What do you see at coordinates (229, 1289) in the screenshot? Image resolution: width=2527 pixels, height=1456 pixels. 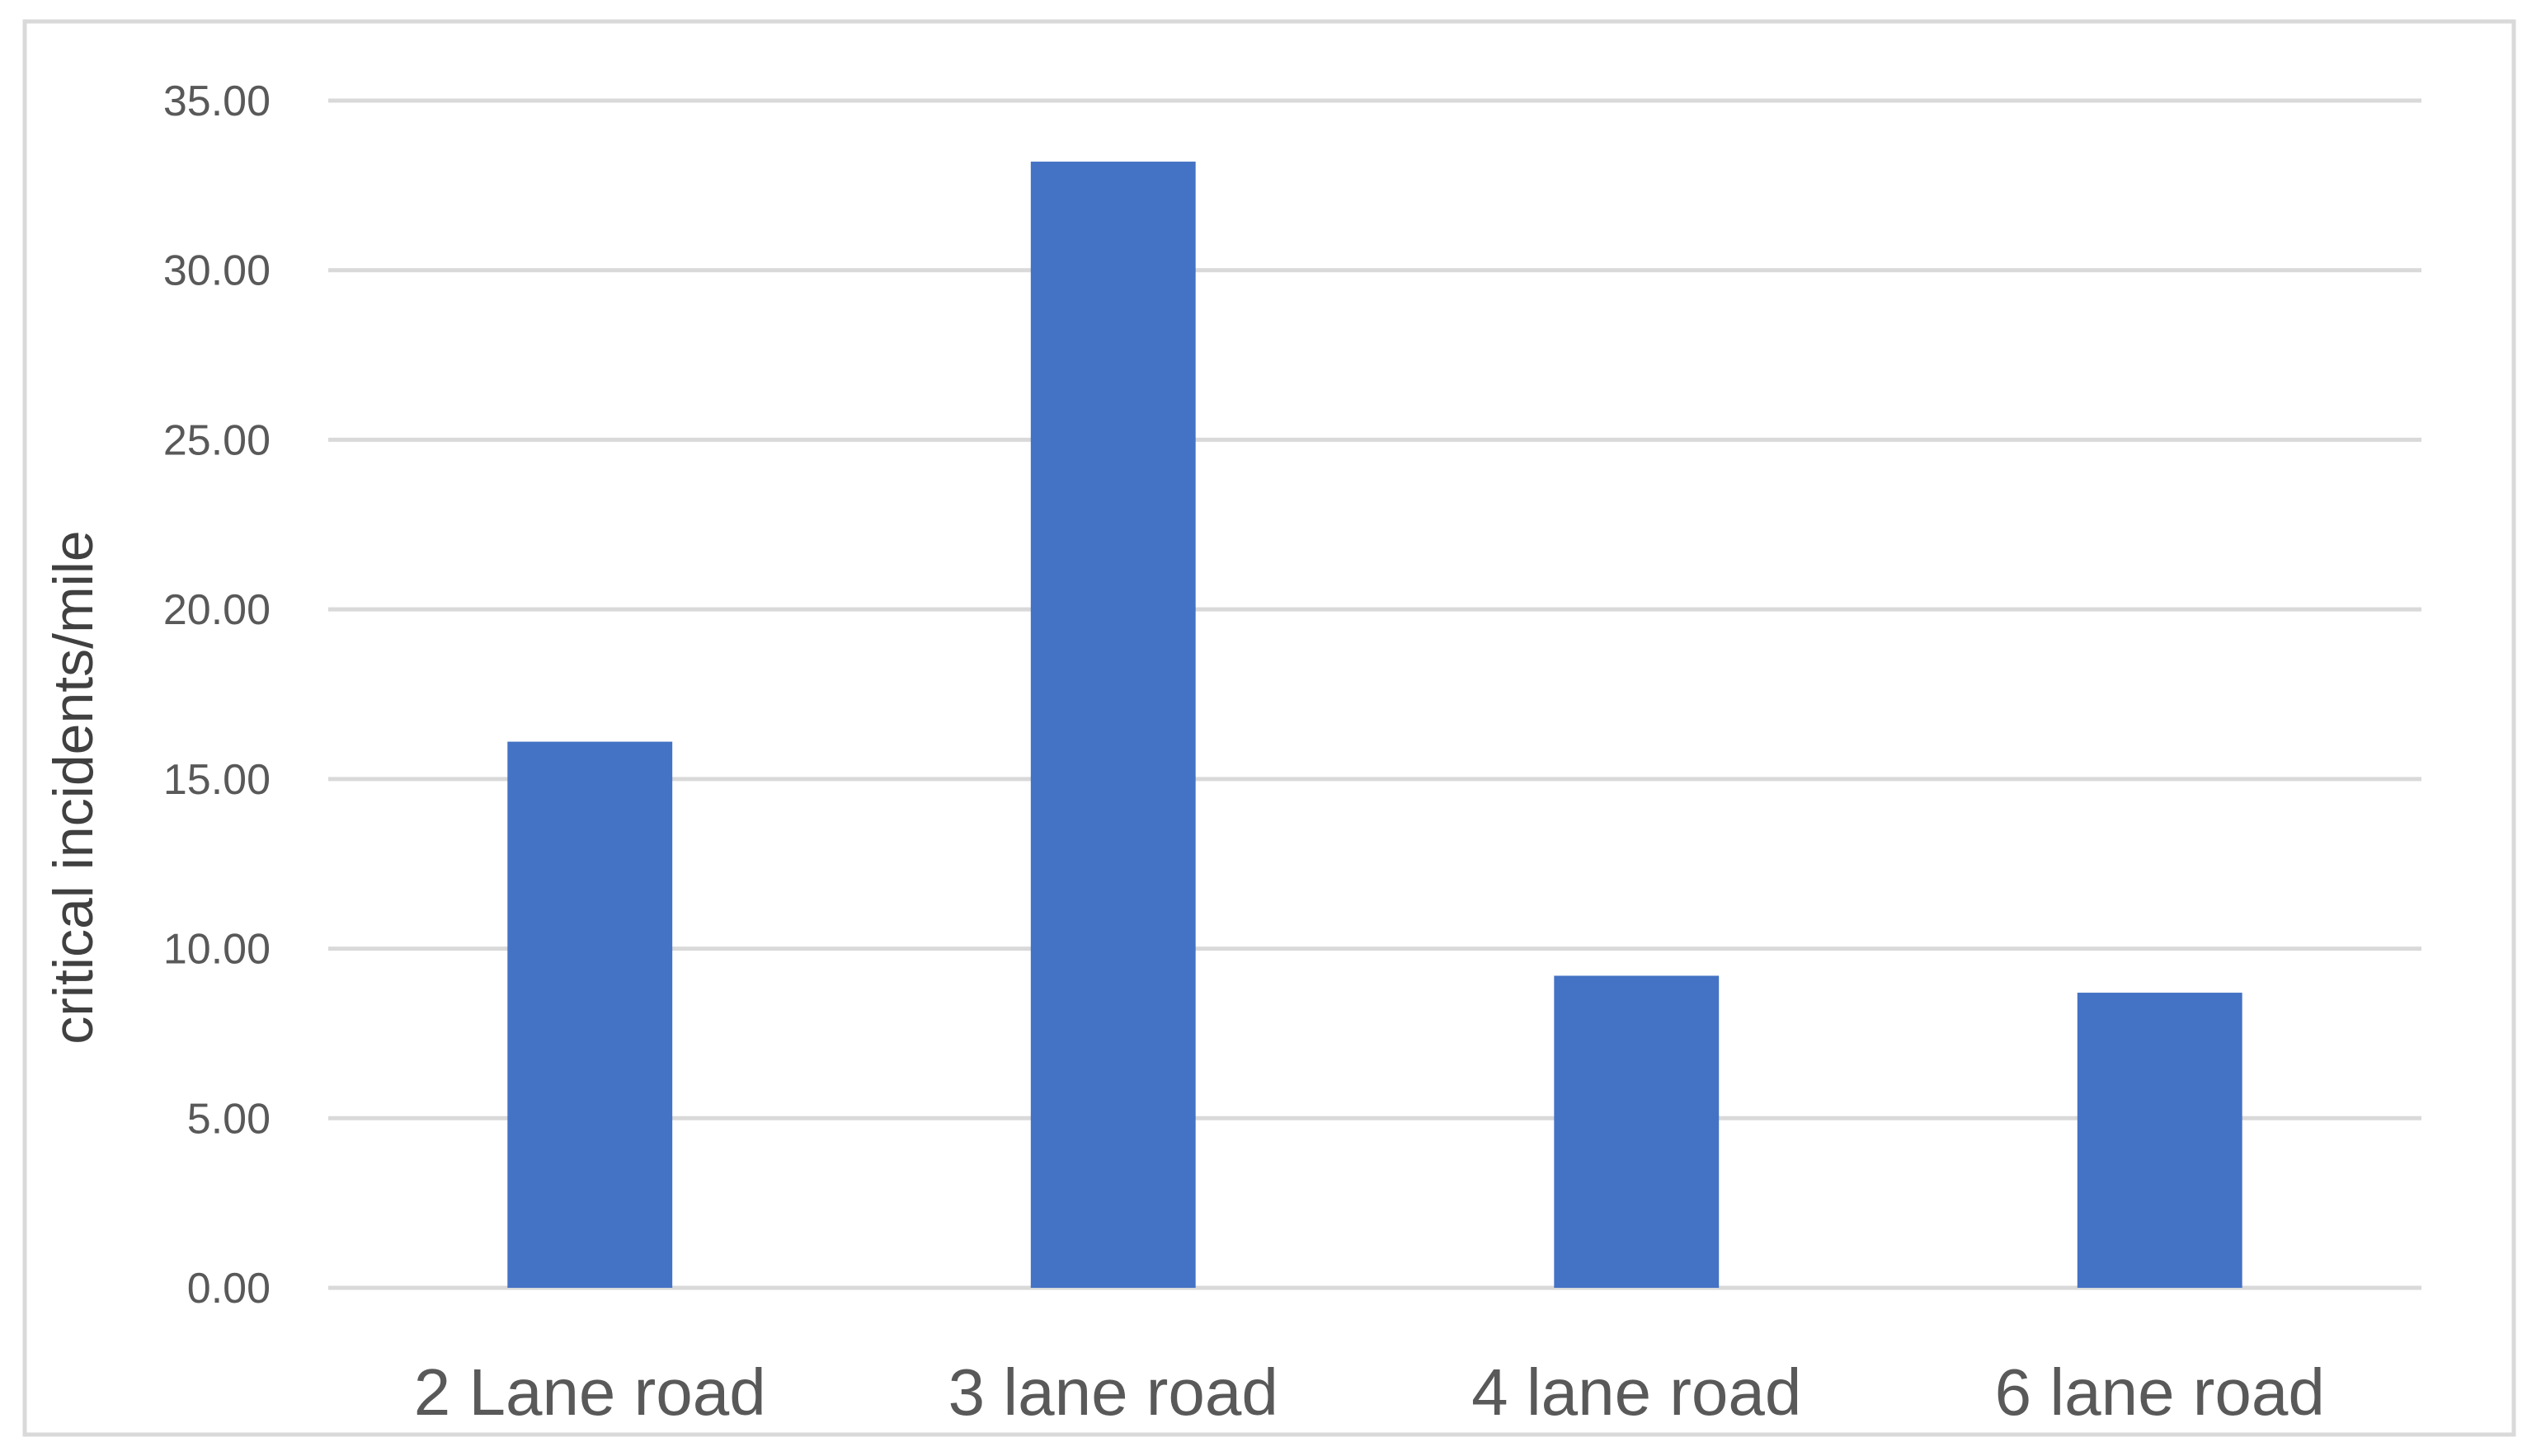 I see `y-tick-label: 0.00` at bounding box center [229, 1289].